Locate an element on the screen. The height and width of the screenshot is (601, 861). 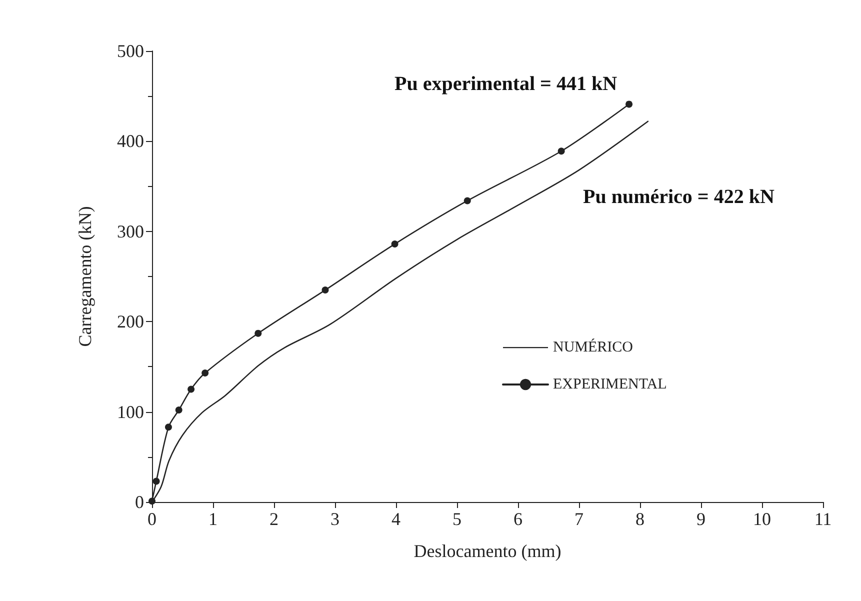
x-tick-label: 8 is located at coordinates (640, 519).